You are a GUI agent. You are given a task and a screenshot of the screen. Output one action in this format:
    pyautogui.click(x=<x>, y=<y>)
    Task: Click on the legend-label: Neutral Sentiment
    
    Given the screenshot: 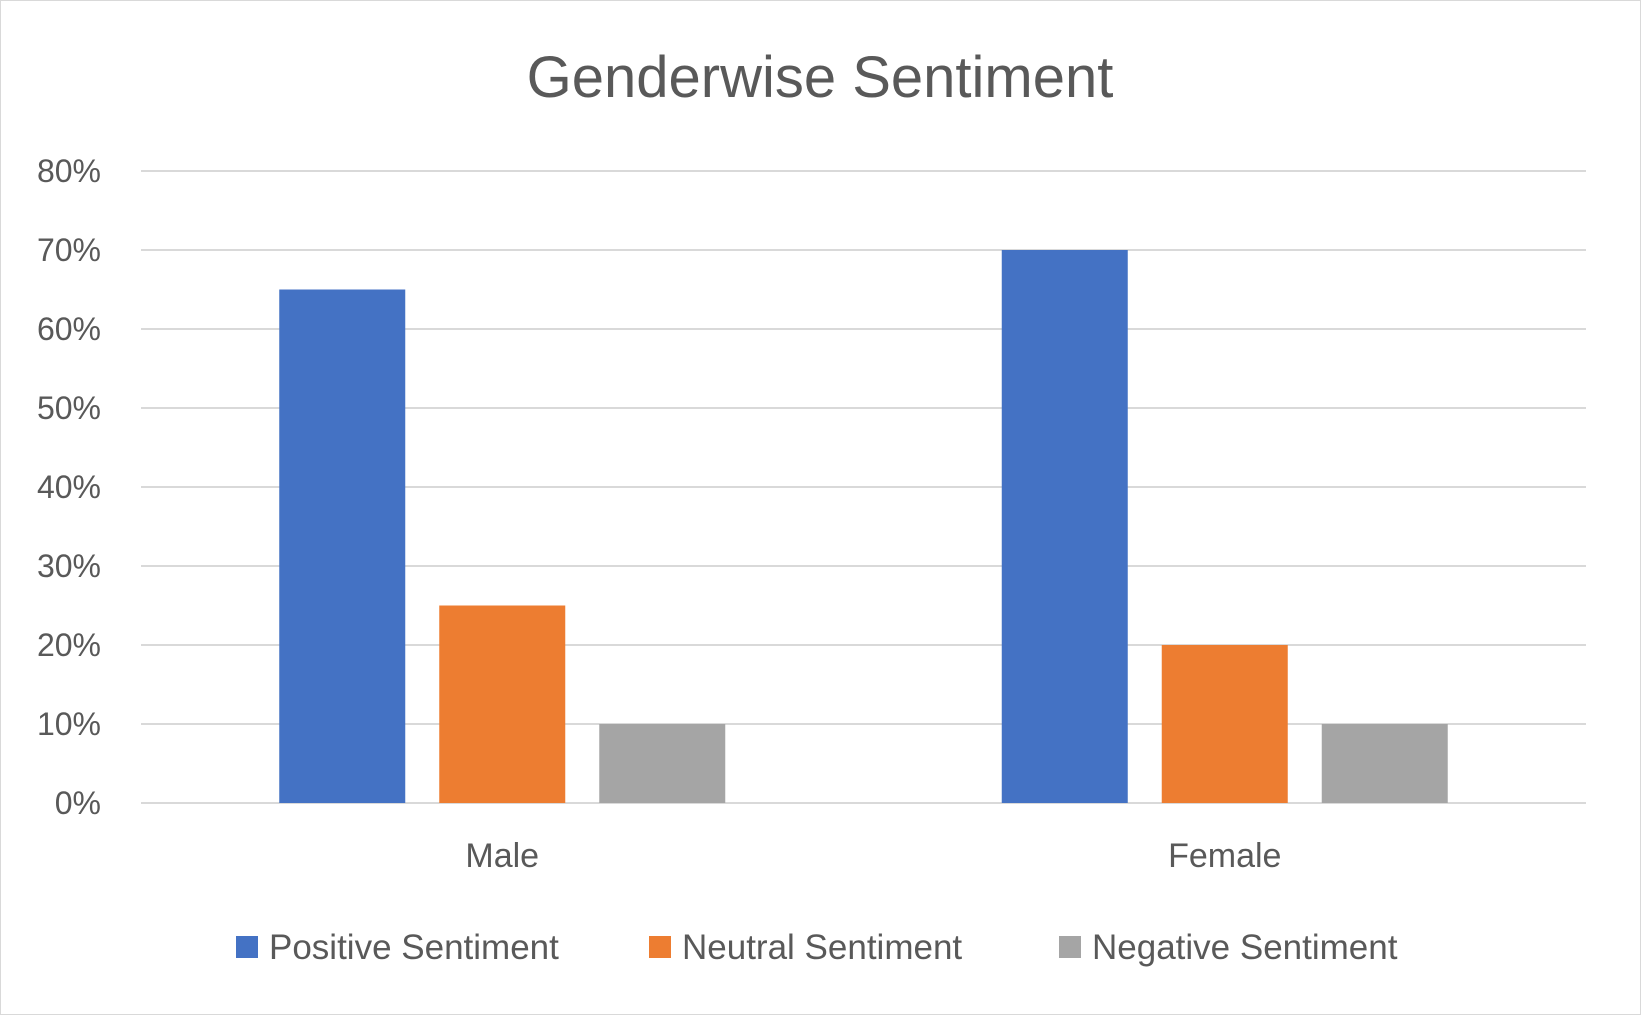 What is the action you would take?
    pyautogui.click(x=822, y=947)
    